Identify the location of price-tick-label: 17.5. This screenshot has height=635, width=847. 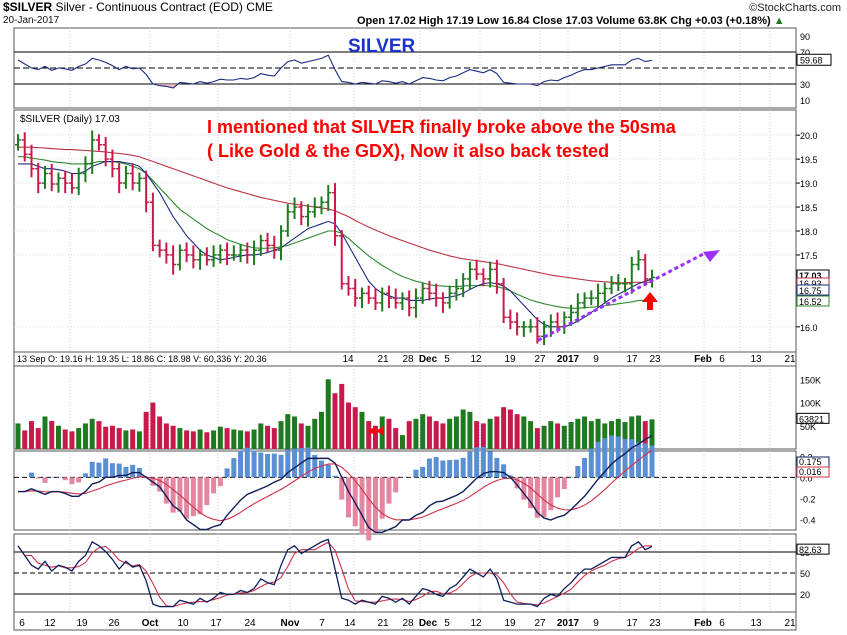
(809, 256).